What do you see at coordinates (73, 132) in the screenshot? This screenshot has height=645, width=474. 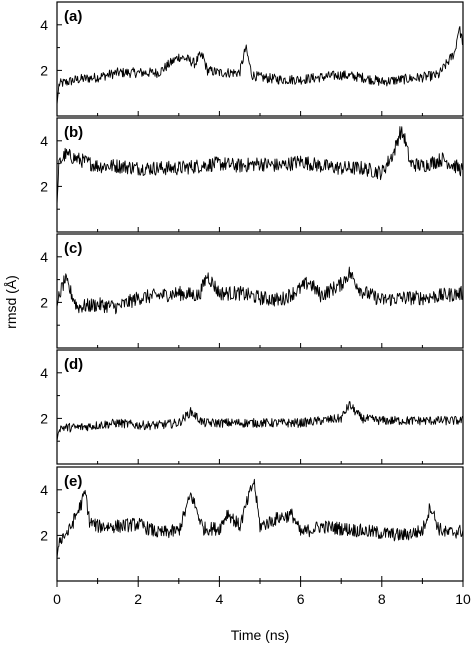 I see `panel-label: (b)` at bounding box center [73, 132].